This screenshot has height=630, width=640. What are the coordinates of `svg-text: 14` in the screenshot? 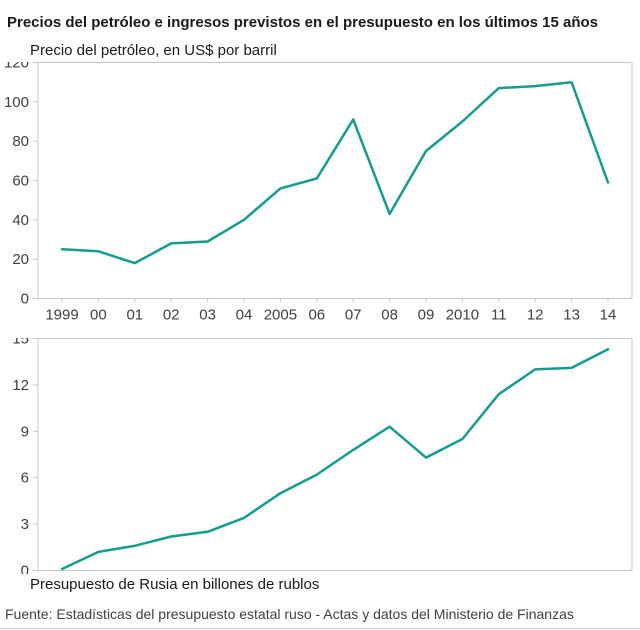 It's located at (608, 315).